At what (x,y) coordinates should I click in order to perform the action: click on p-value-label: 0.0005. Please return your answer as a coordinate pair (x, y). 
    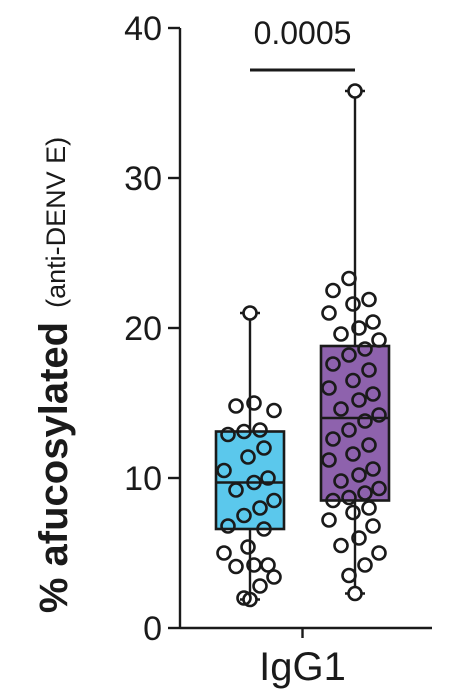
    Looking at the image, I should click on (303, 33).